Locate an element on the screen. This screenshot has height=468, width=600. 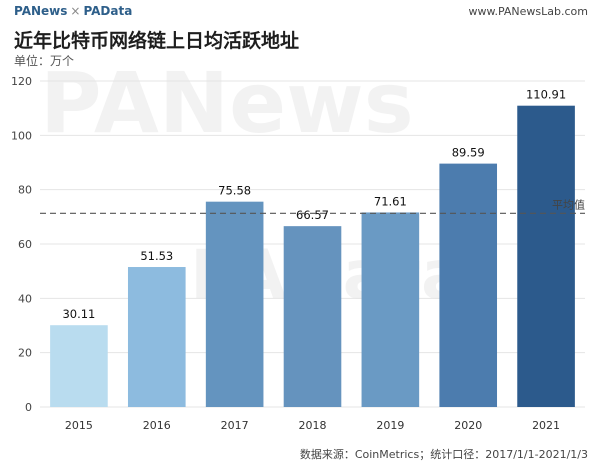
header-bar: PANews × PAData www.PANewsLab.com is located at coordinates (300, 11).